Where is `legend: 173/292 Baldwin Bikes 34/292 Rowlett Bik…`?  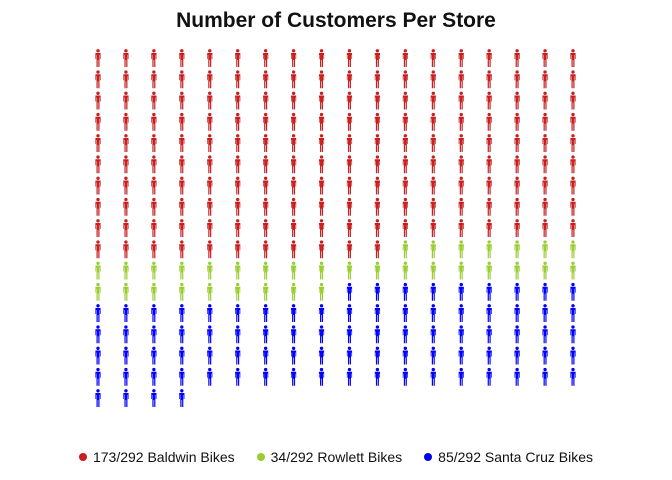 legend: 173/292 Baldwin Bikes 34/292 Rowlett Bik… is located at coordinates (336, 457).